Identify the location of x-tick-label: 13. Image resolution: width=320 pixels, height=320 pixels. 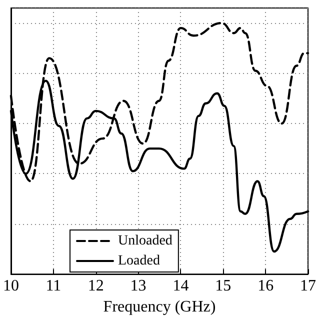
(138, 286).